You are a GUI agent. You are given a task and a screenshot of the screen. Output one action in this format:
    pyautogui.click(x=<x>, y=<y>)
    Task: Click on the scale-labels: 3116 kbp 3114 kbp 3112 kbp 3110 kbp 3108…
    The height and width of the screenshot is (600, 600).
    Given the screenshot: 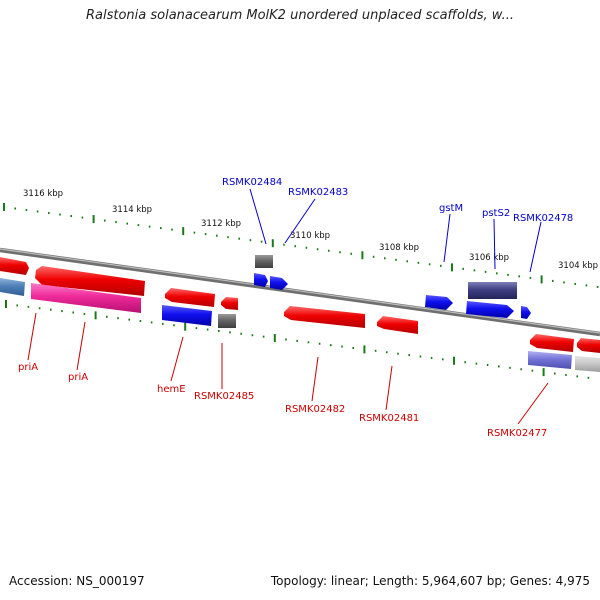 What is the action you would take?
    pyautogui.click(x=310, y=230)
    